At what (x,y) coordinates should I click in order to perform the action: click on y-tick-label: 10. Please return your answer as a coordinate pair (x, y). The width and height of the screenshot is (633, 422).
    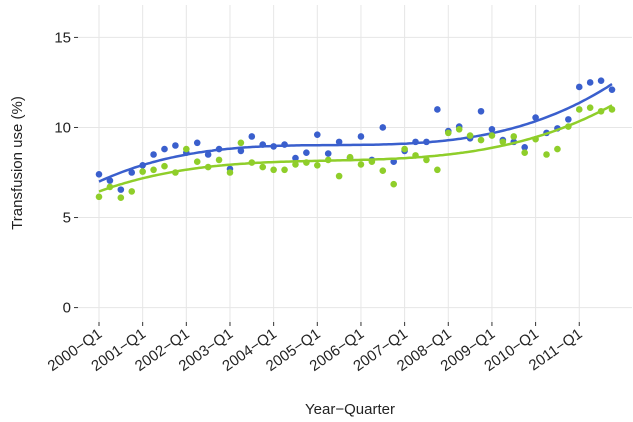
    Looking at the image, I should click on (62, 127).